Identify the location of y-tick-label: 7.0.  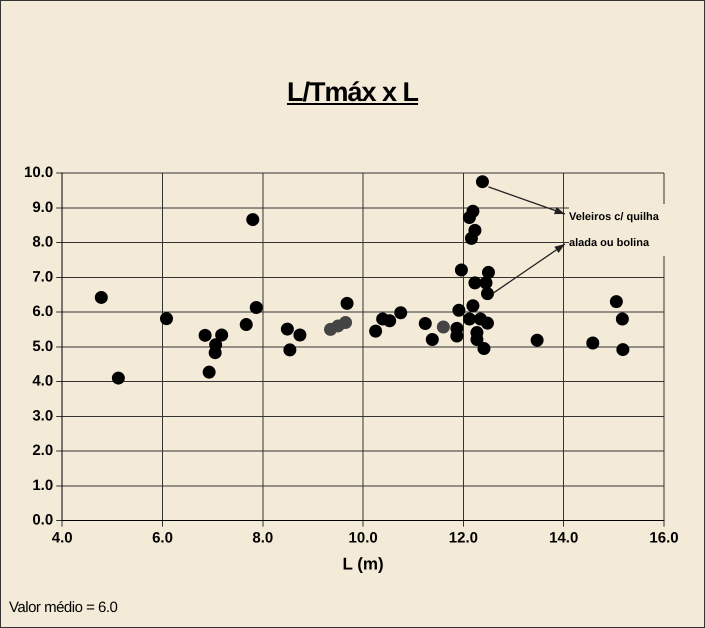
(43, 277).